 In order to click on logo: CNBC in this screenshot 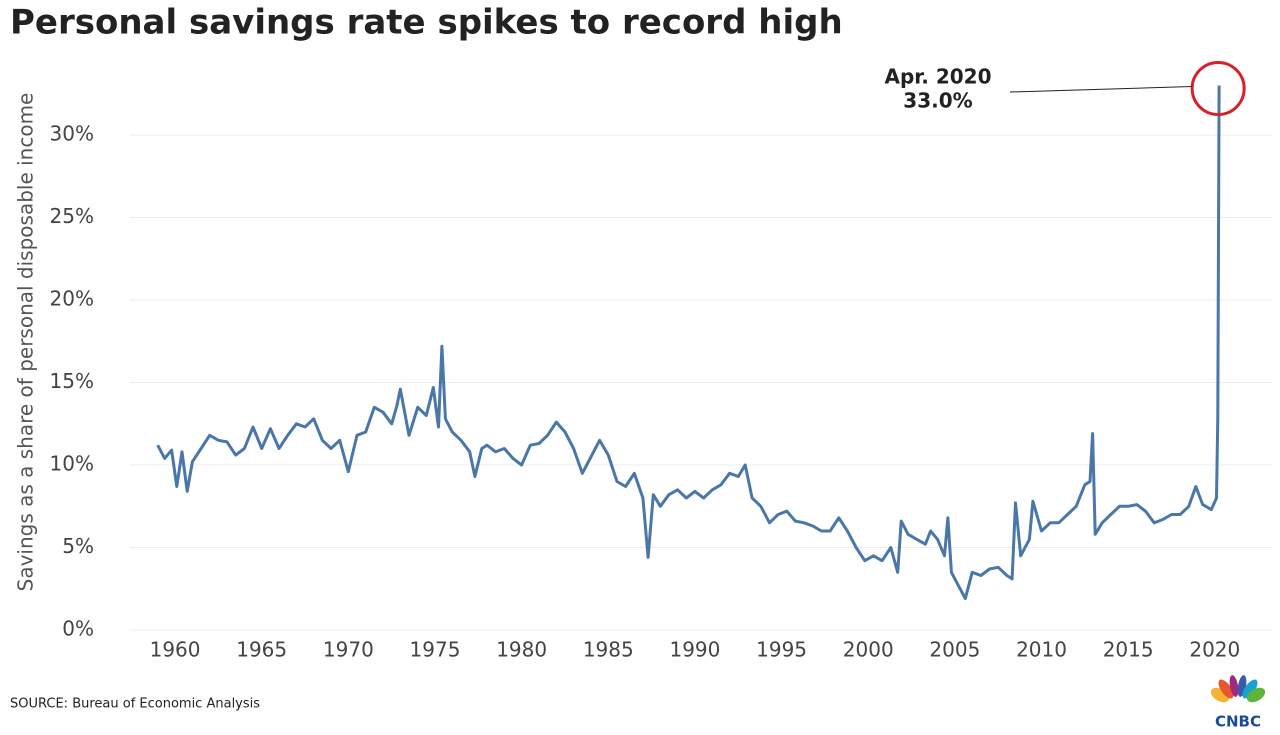, I will do `click(1238, 703)`.